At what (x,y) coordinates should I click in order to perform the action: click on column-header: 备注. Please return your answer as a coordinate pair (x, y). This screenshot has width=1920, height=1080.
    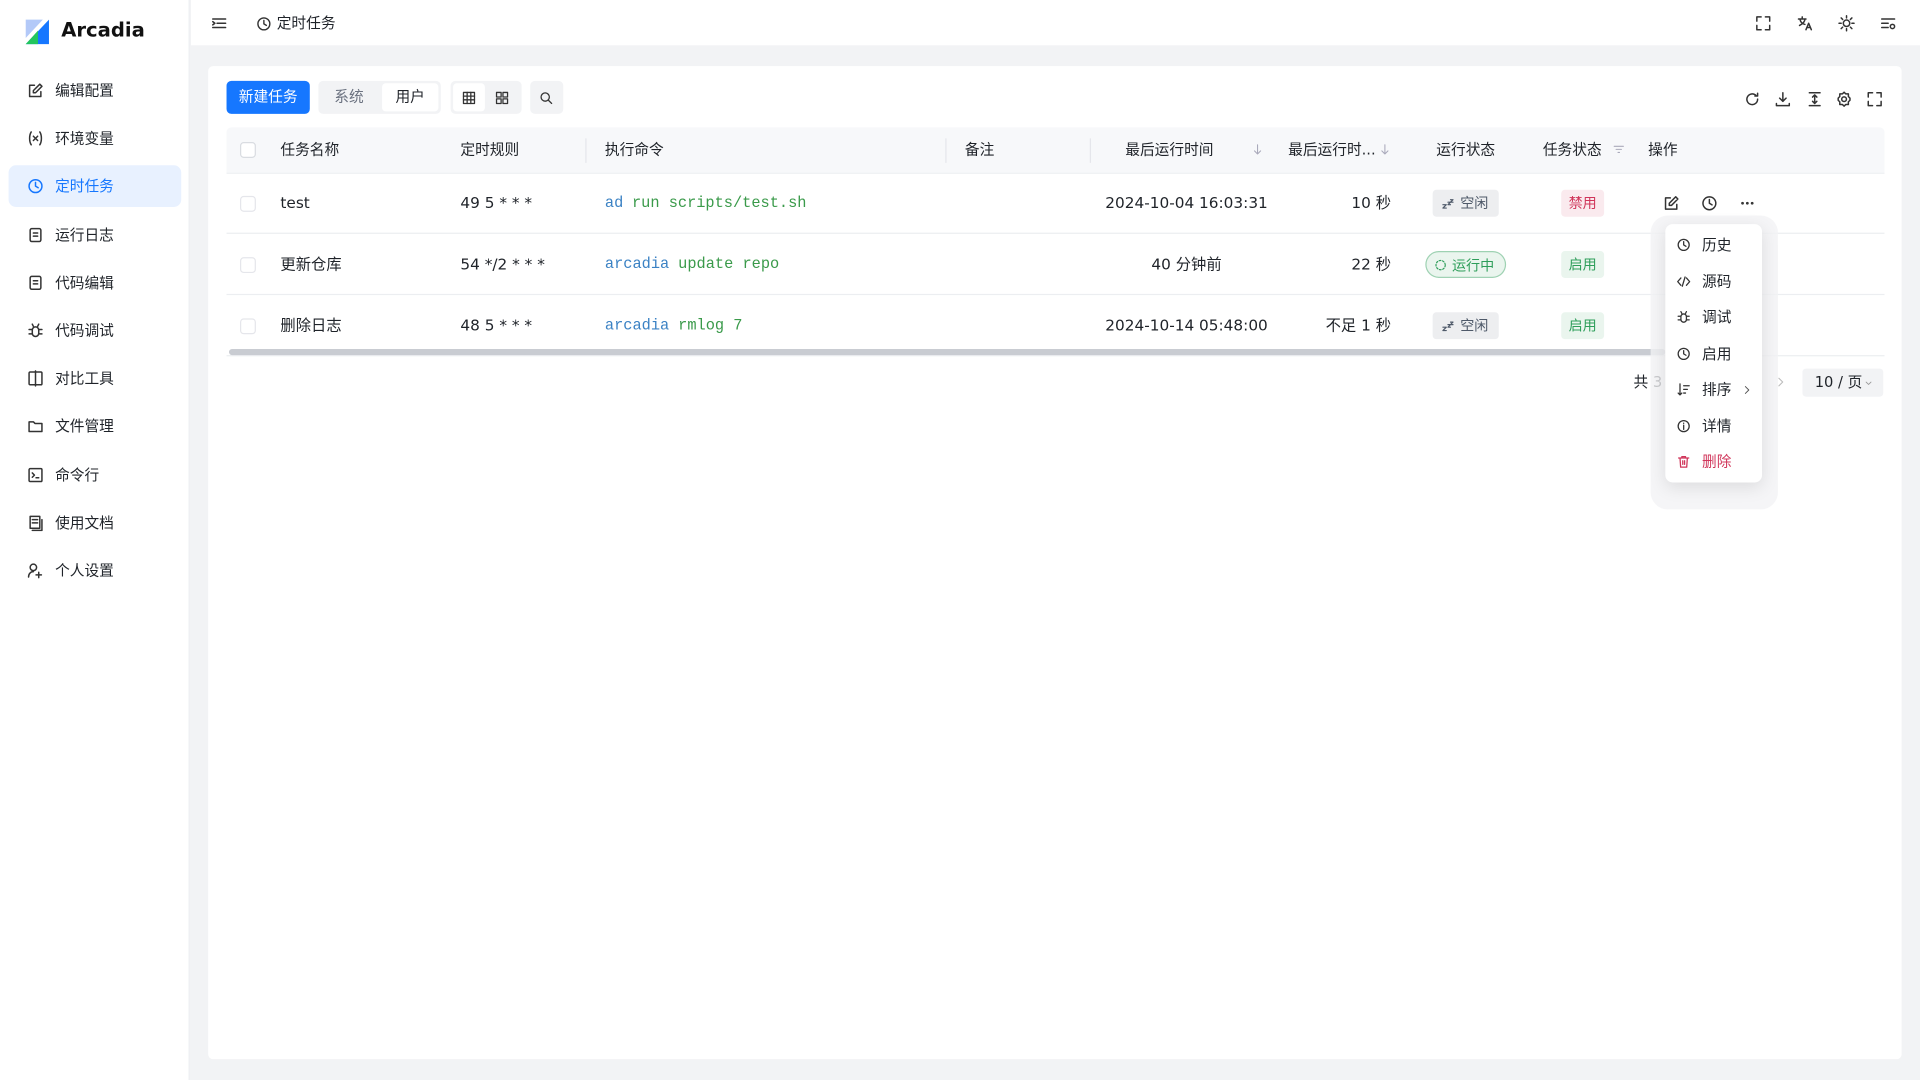
    Looking at the image, I should click on (979, 149).